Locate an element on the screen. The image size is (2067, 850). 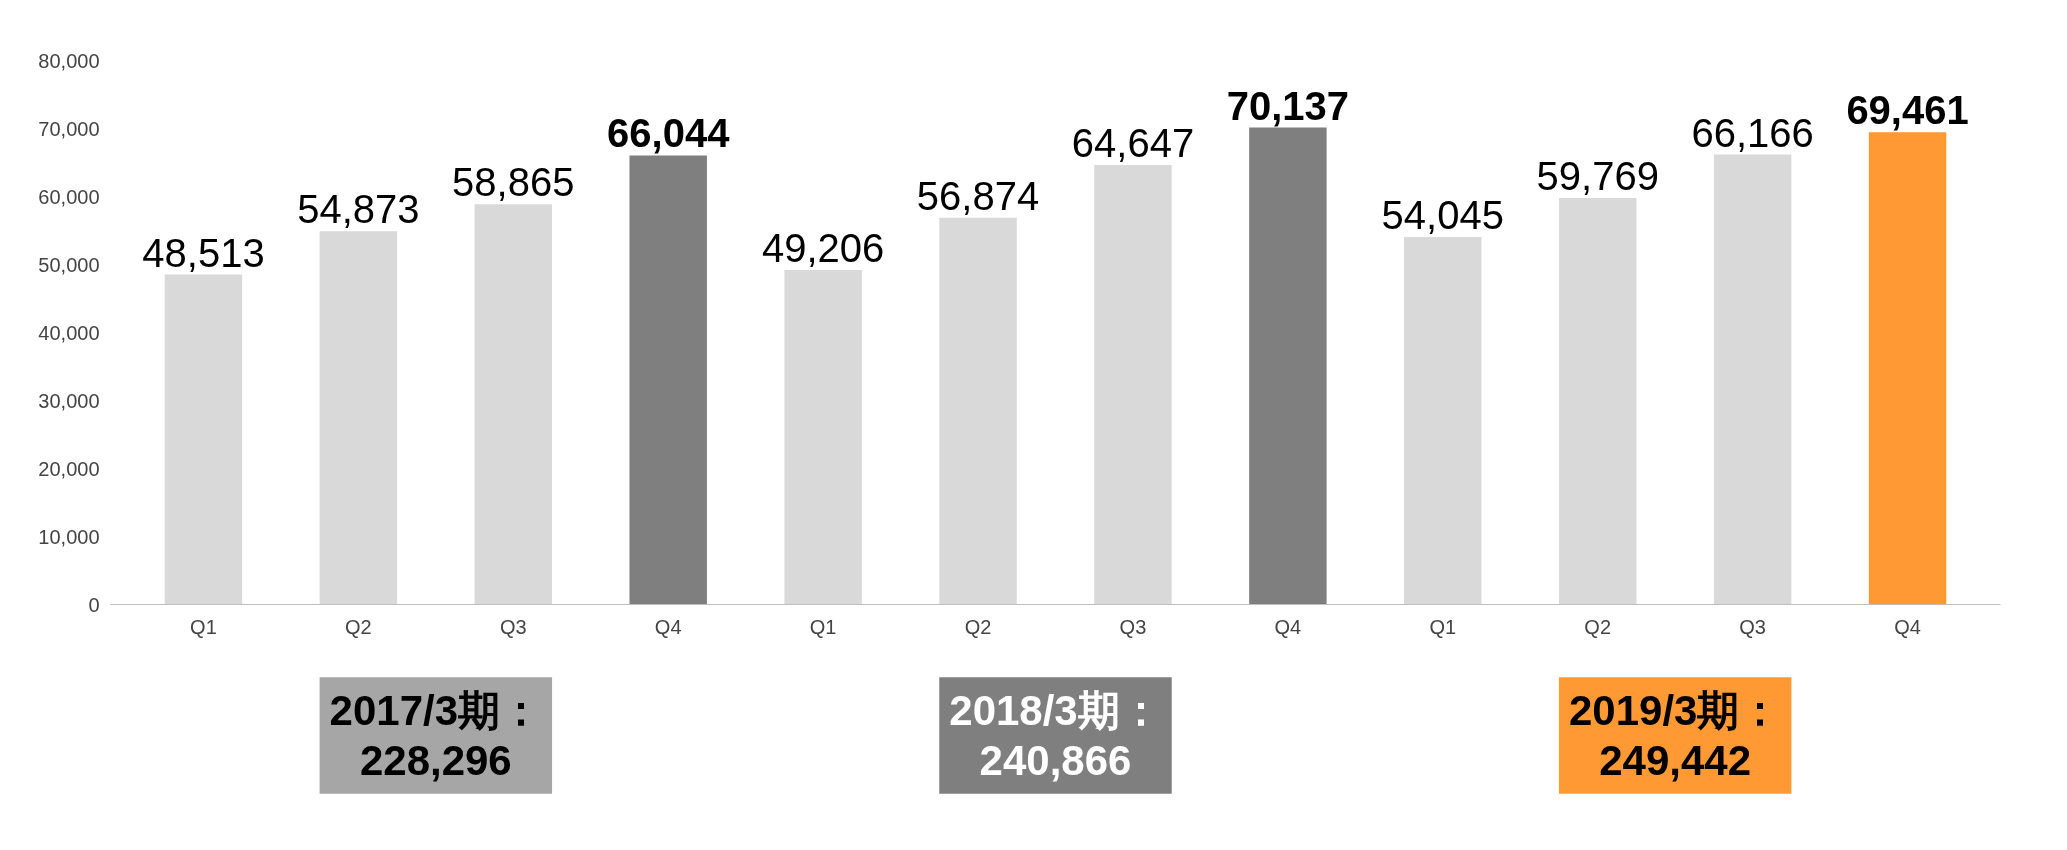
data-label: 54,045 is located at coordinates (1442, 214).